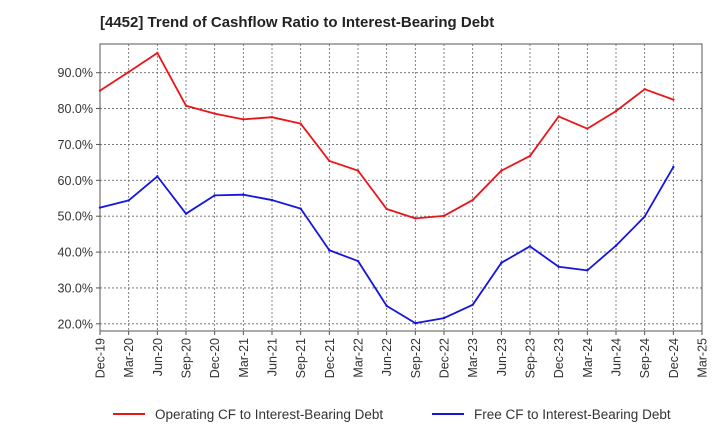 This screenshot has width=720, height=445. What do you see at coordinates (158, 357) in the screenshot?
I see `x-tick-label: Jun-20` at bounding box center [158, 357].